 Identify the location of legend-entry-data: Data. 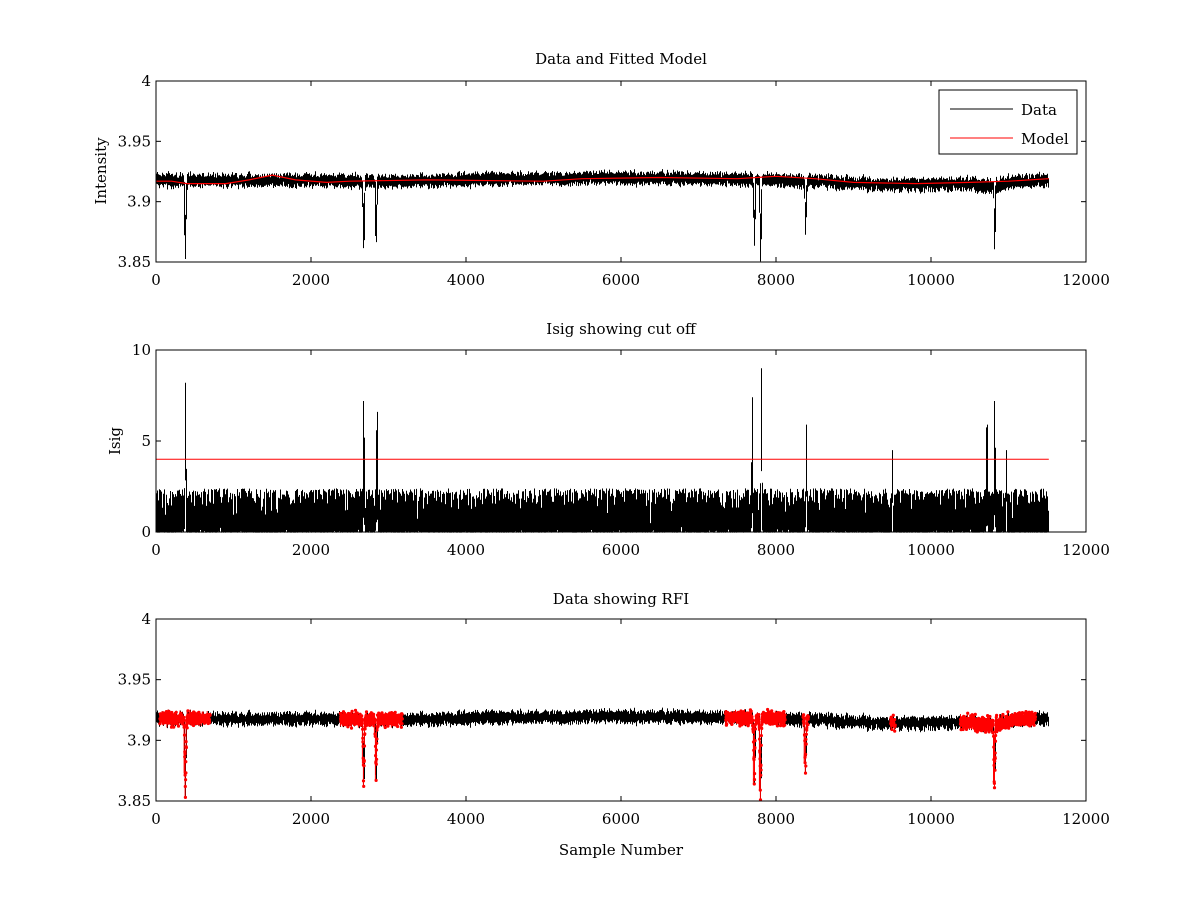
(1039, 110).